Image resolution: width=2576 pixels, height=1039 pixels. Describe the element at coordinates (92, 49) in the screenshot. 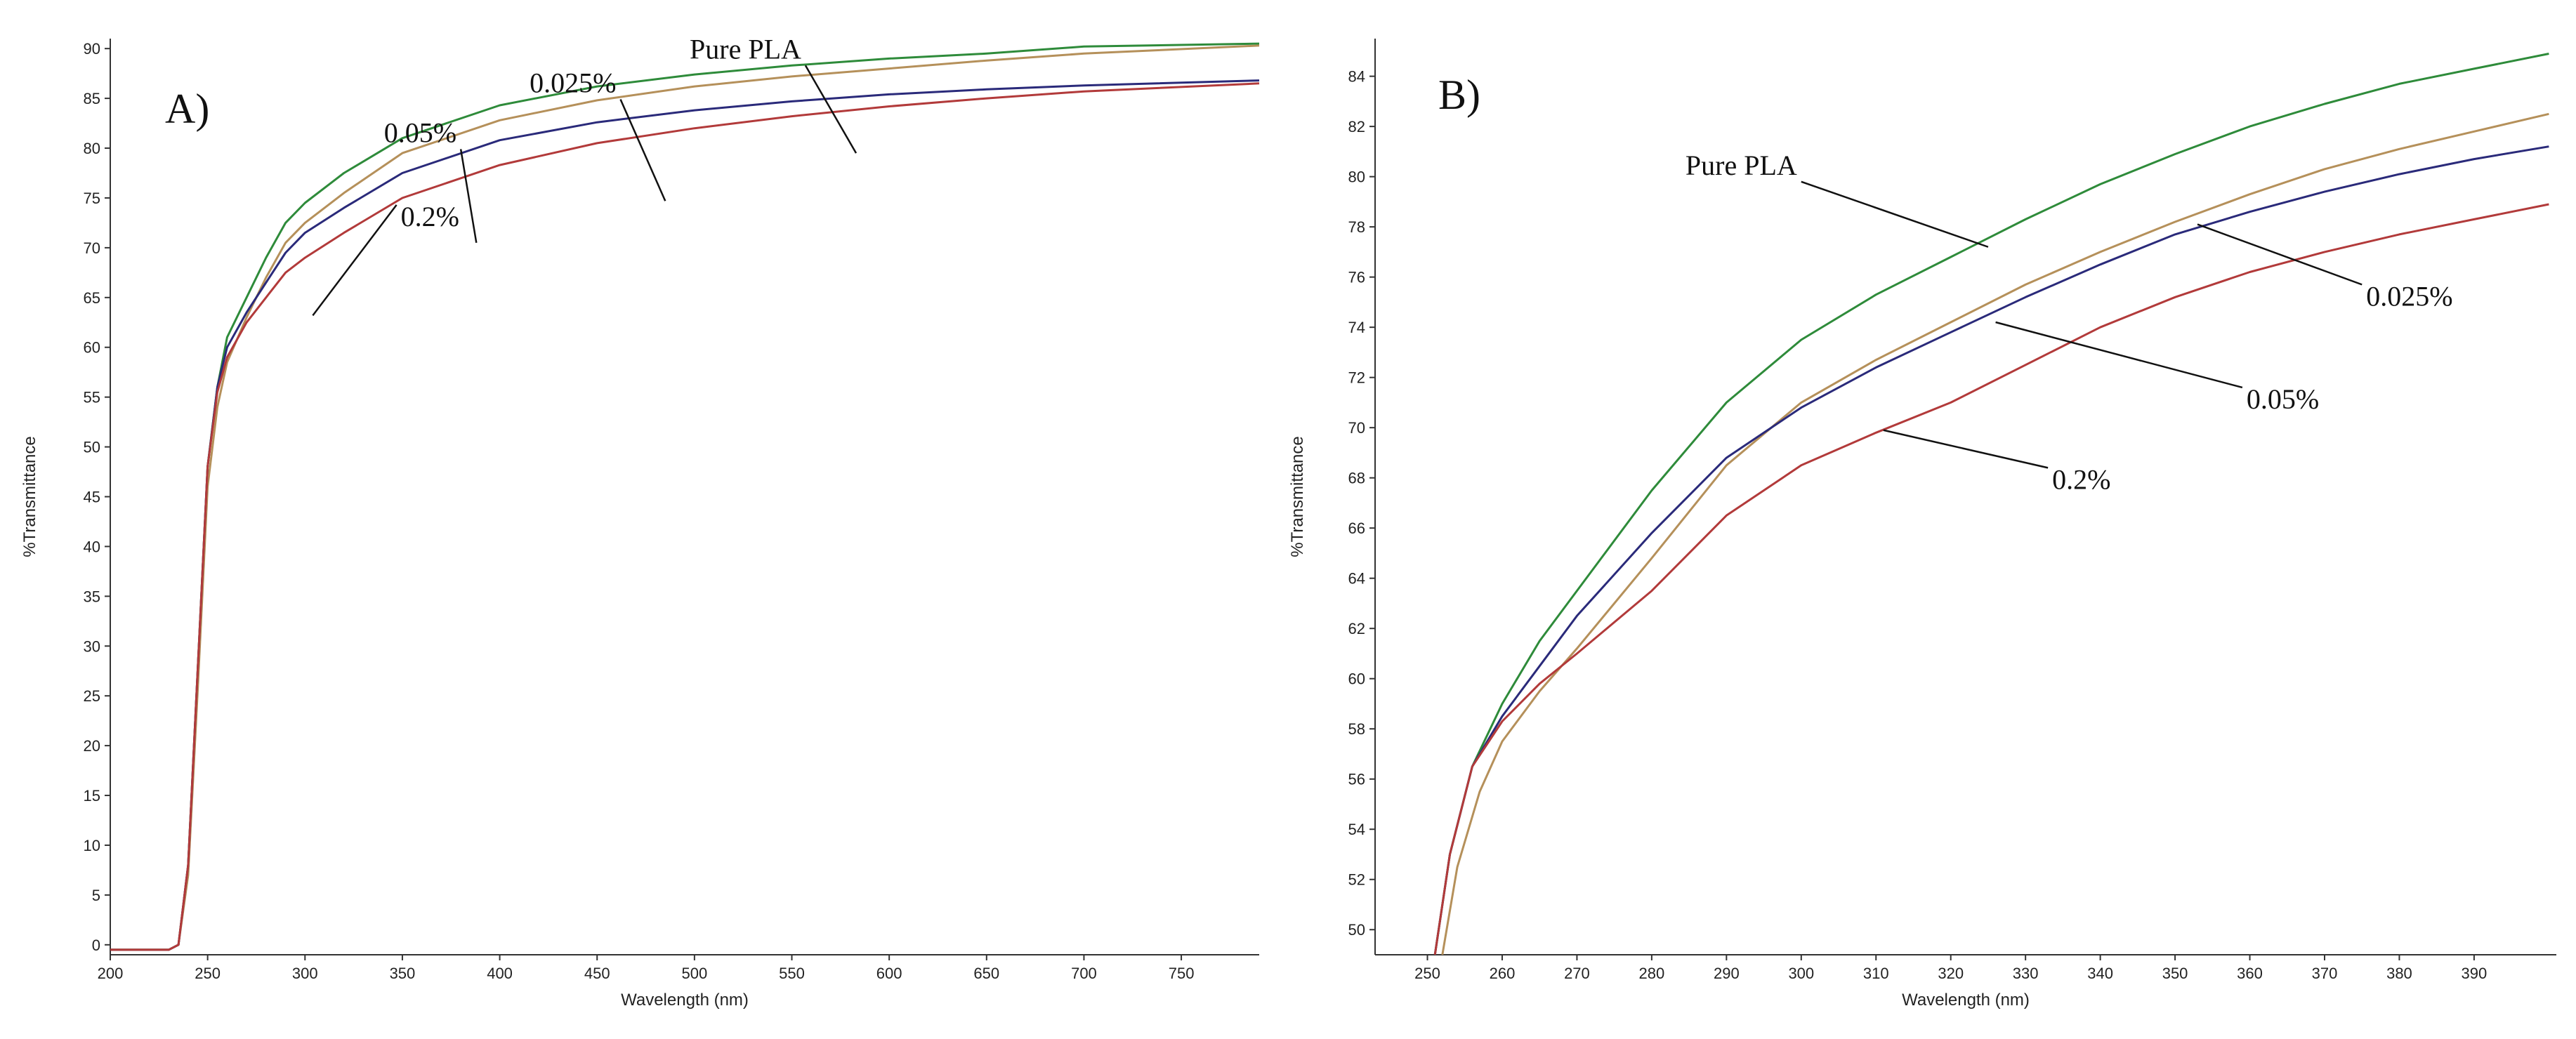

I see `y-tick-label: 90` at that location.